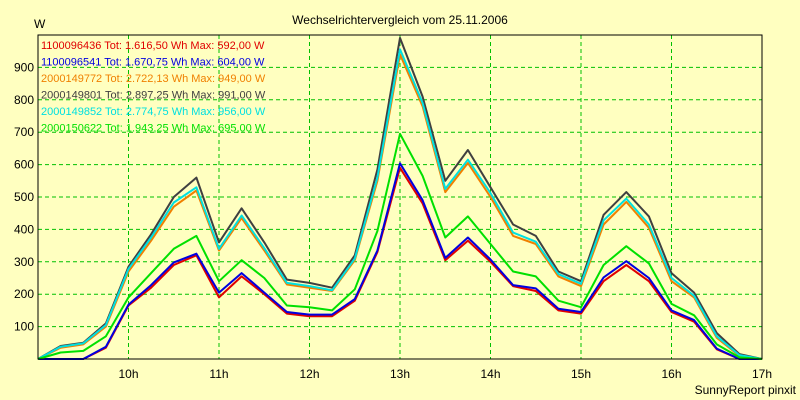  What do you see at coordinates (128, 374) in the screenshot?
I see `x-tick-label: 10h` at bounding box center [128, 374].